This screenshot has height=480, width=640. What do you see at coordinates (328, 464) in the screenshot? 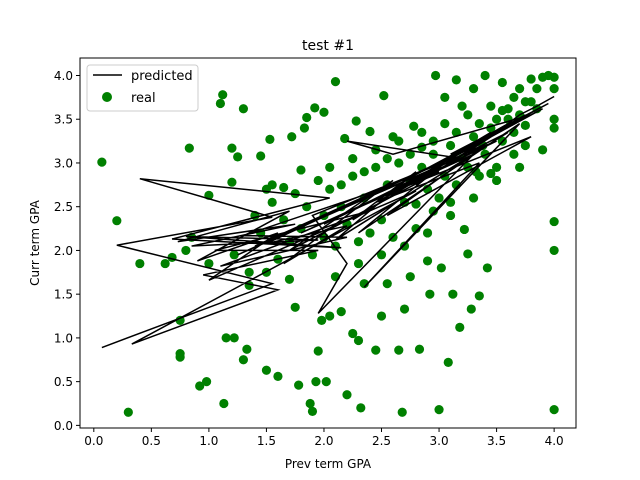
I see `x-axis-label: Prev term GPA` at bounding box center [328, 464].